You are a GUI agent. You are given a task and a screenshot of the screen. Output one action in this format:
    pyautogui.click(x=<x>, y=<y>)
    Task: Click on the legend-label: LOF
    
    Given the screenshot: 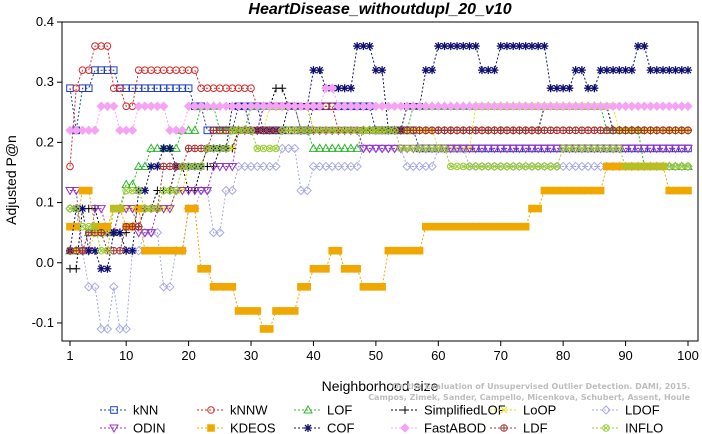 What is the action you would take?
    pyautogui.click(x=339, y=410)
    